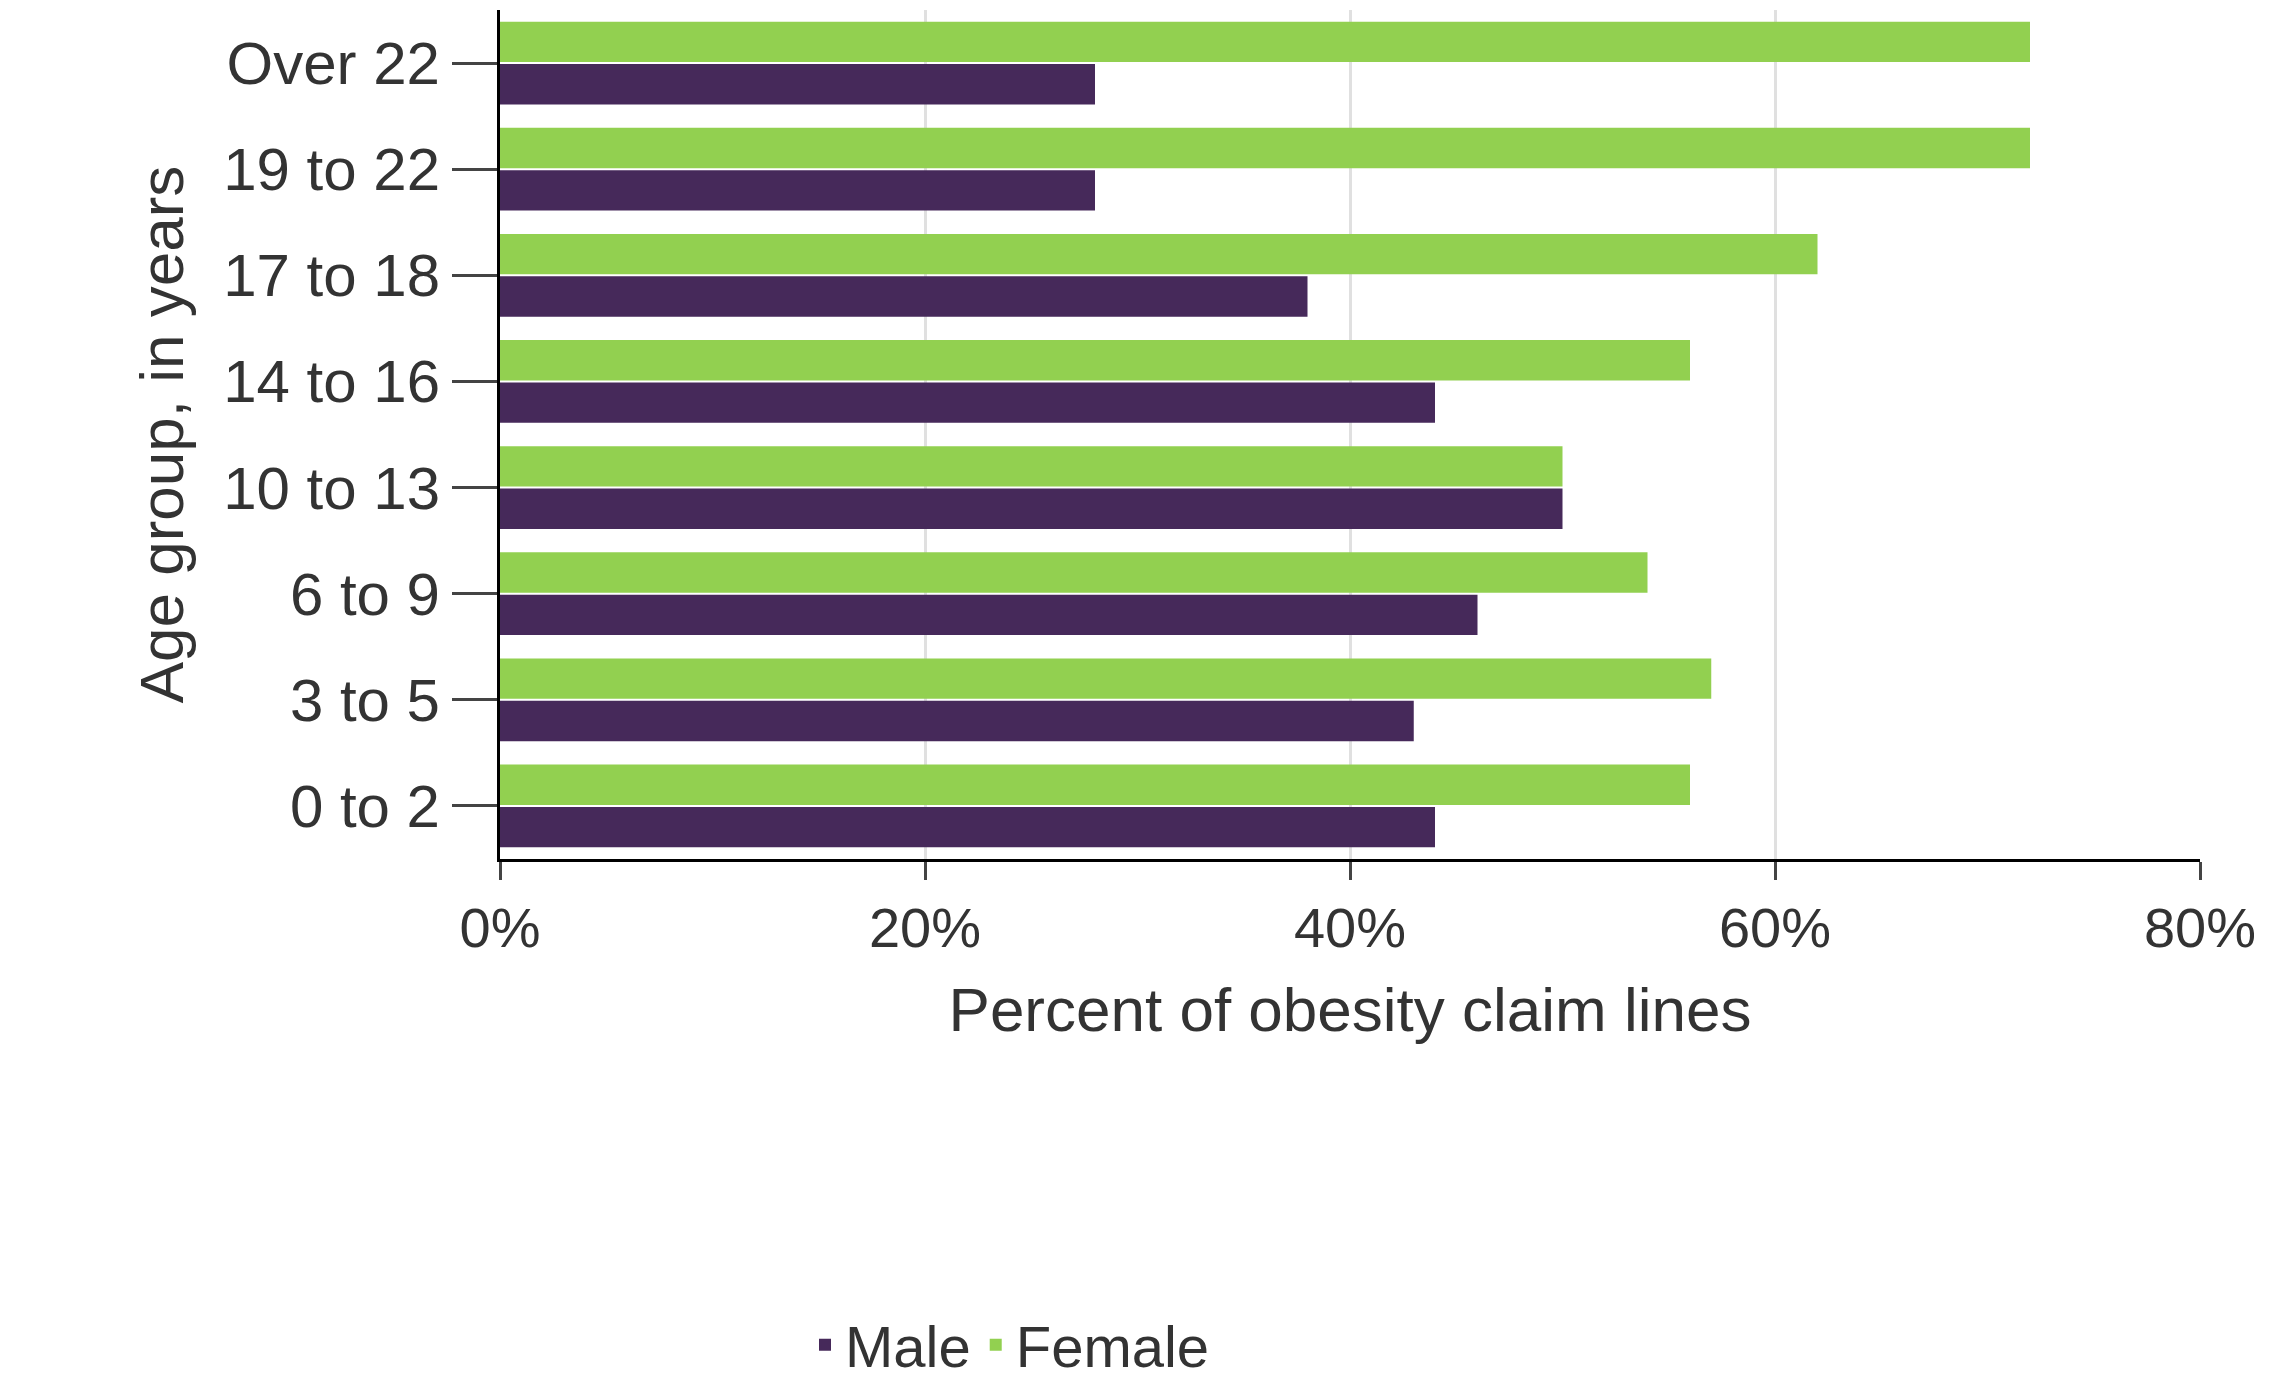 This screenshot has width=2270, height=1400. I want to click on y-tick-label: 6 to 9, so click(364, 594).